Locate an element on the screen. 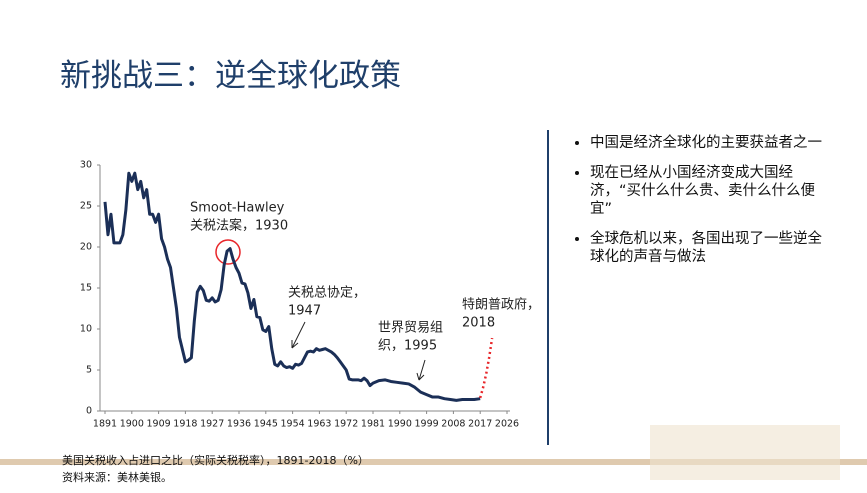 Image resolution: width=867 pixels, height=493 pixels. bullet: 中国是经济全球化的主要获益者之一 is located at coordinates (710, 143).